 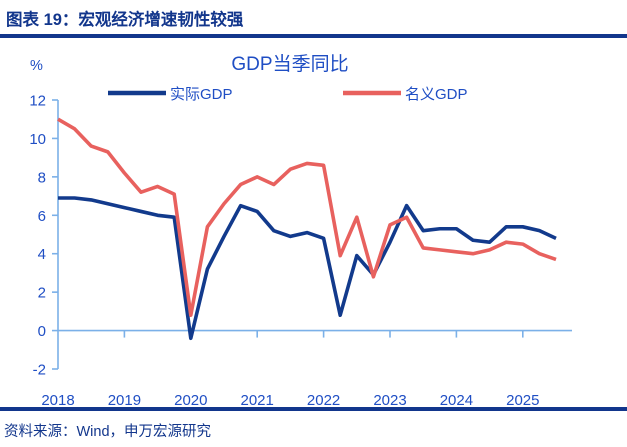 I want to click on y-tick-label: 2, so click(x=42, y=293).